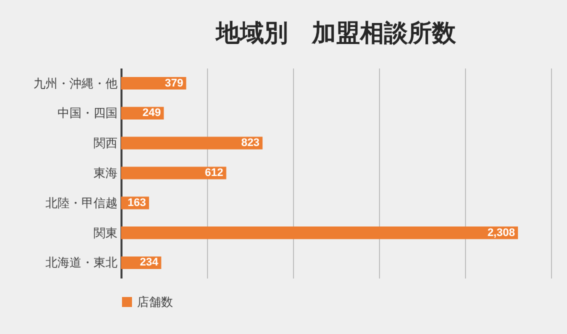  I want to click on y-tick-label: 東海, so click(106, 173).